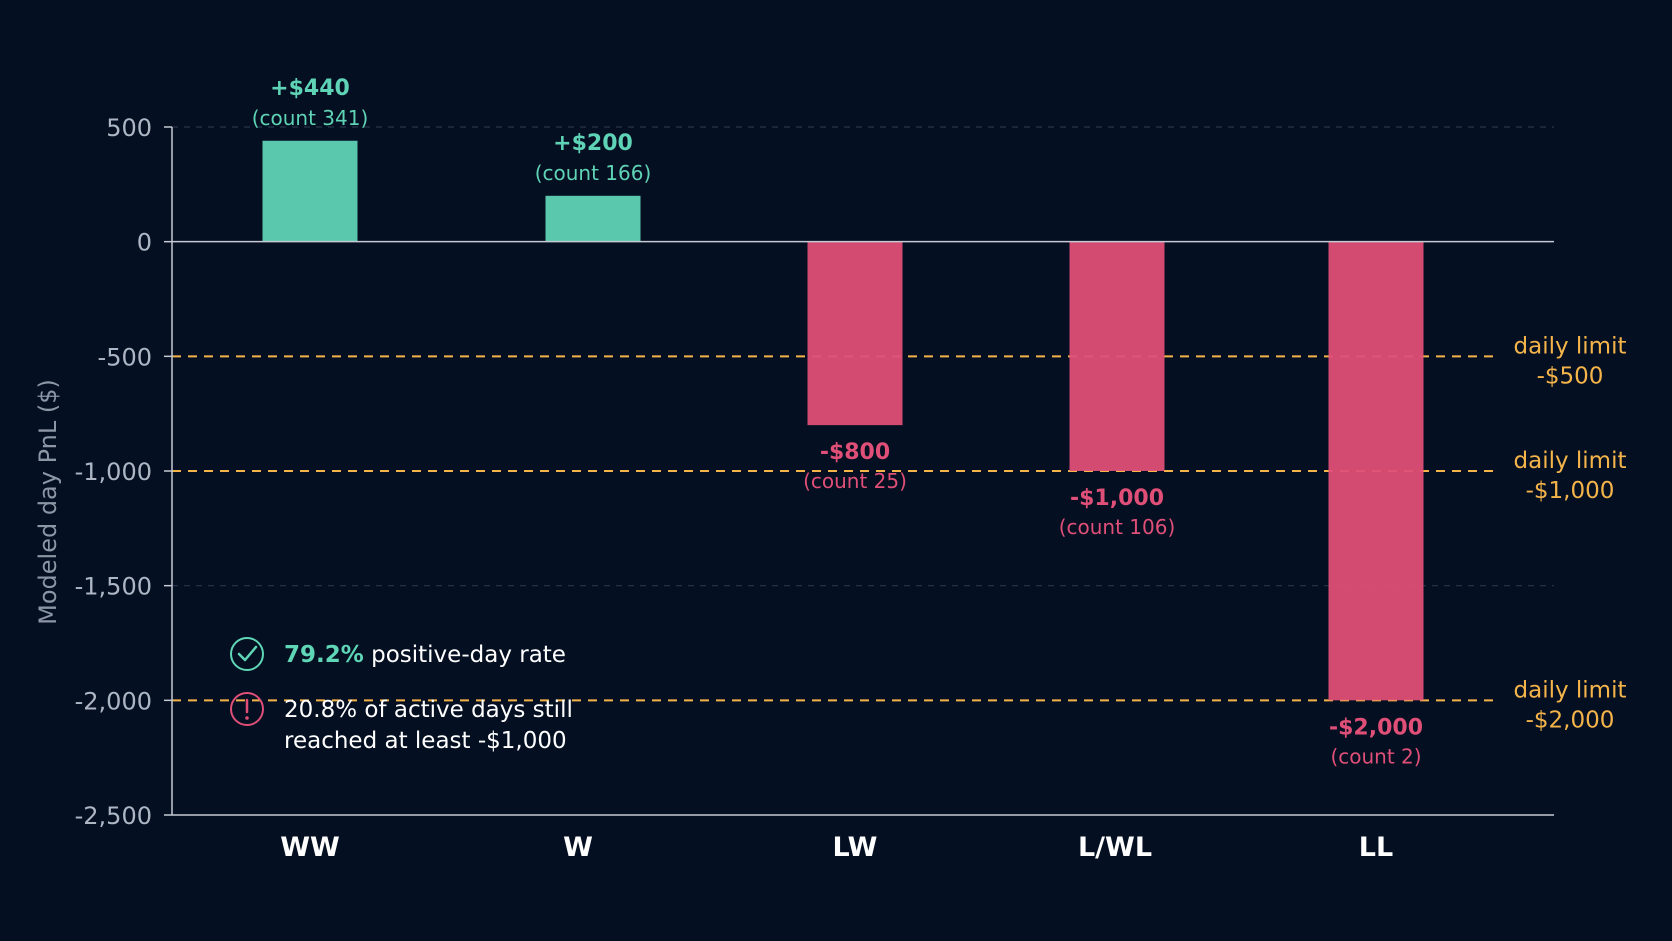  I want to click on x-category-label: W, so click(578, 847).